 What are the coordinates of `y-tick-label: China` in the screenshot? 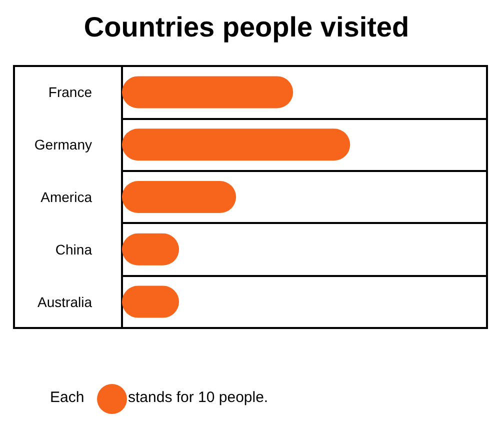 It's located at (73, 249).